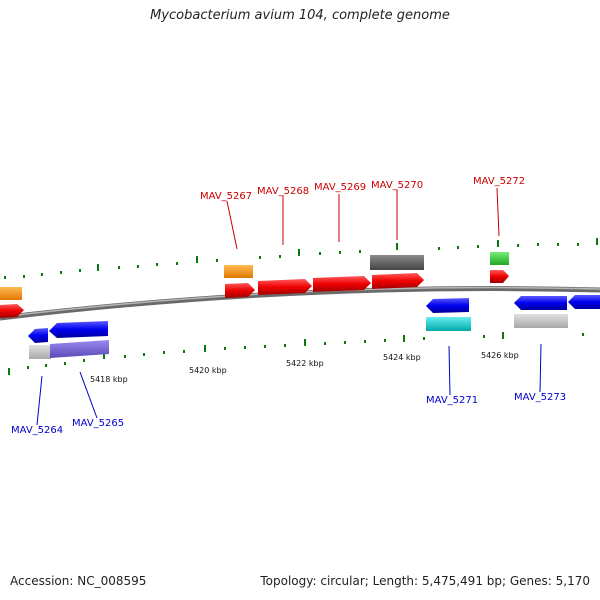 This screenshot has height=600, width=600. Describe the element at coordinates (499, 181) in the screenshot. I see `gene-label: MAV_5272` at that location.